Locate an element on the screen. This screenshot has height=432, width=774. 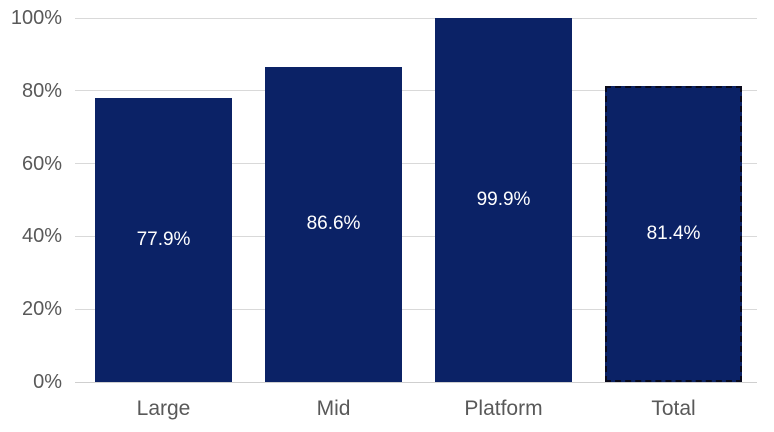
bar-platform is located at coordinates (503, 200).